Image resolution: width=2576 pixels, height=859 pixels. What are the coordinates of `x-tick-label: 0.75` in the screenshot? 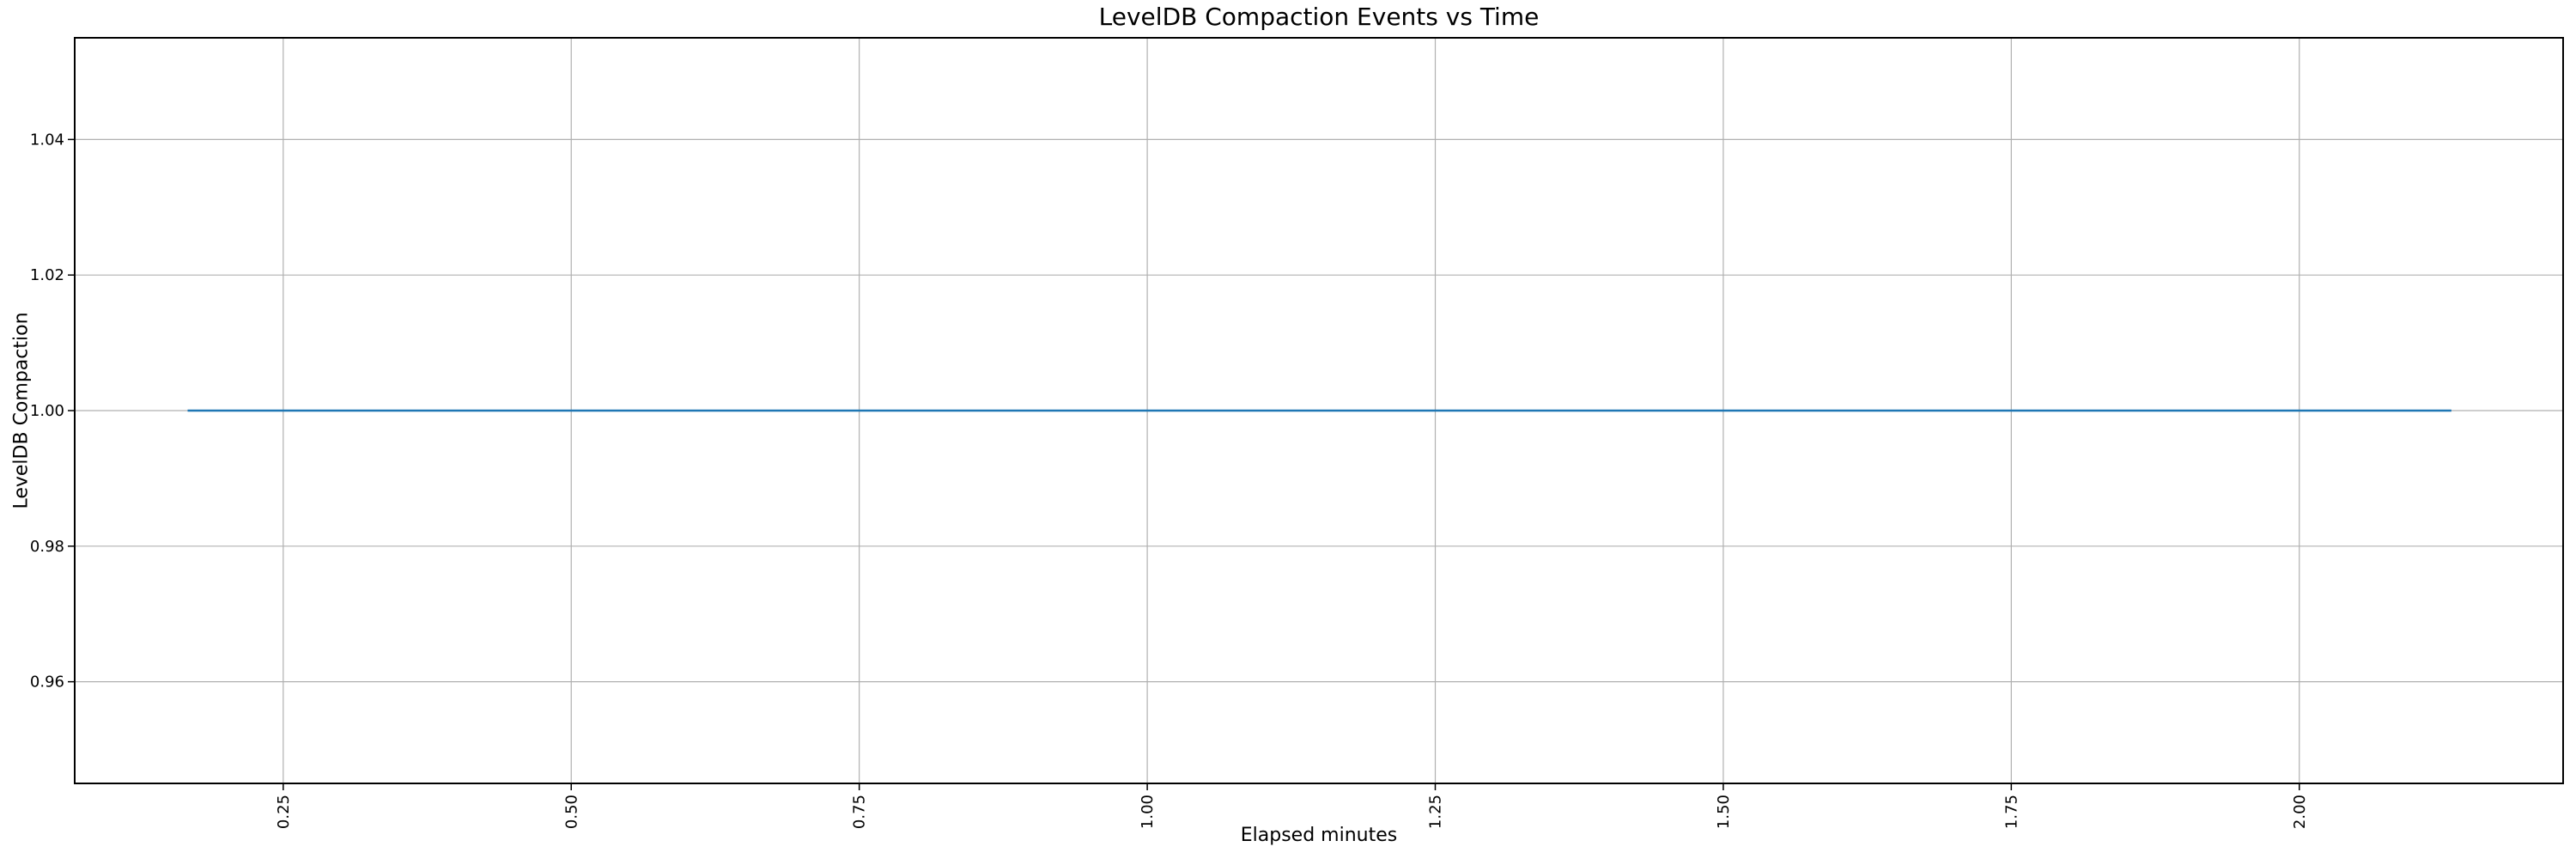 It's located at (860, 812).